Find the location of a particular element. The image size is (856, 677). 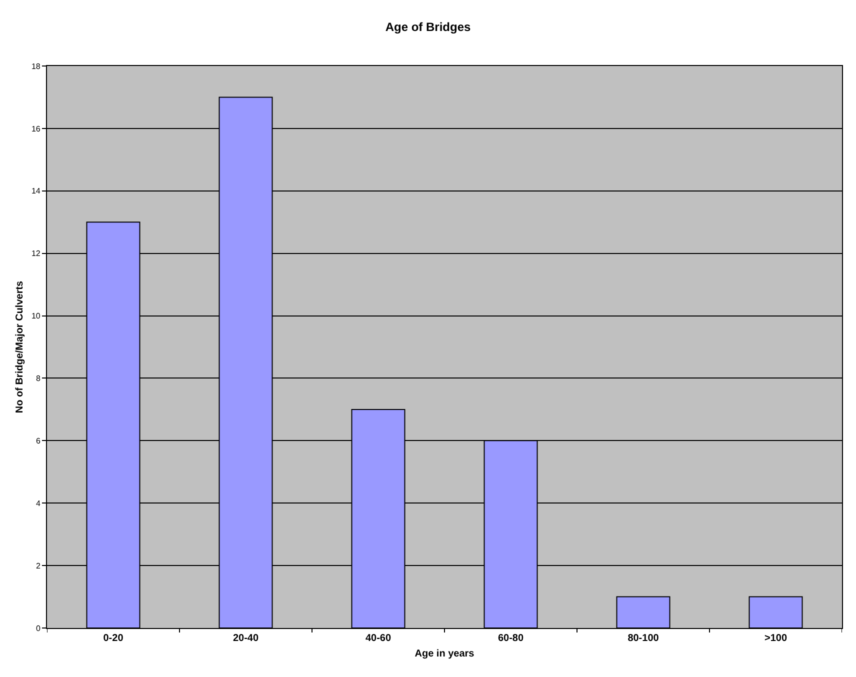

y-tick-label: 6 is located at coordinates (38, 441).